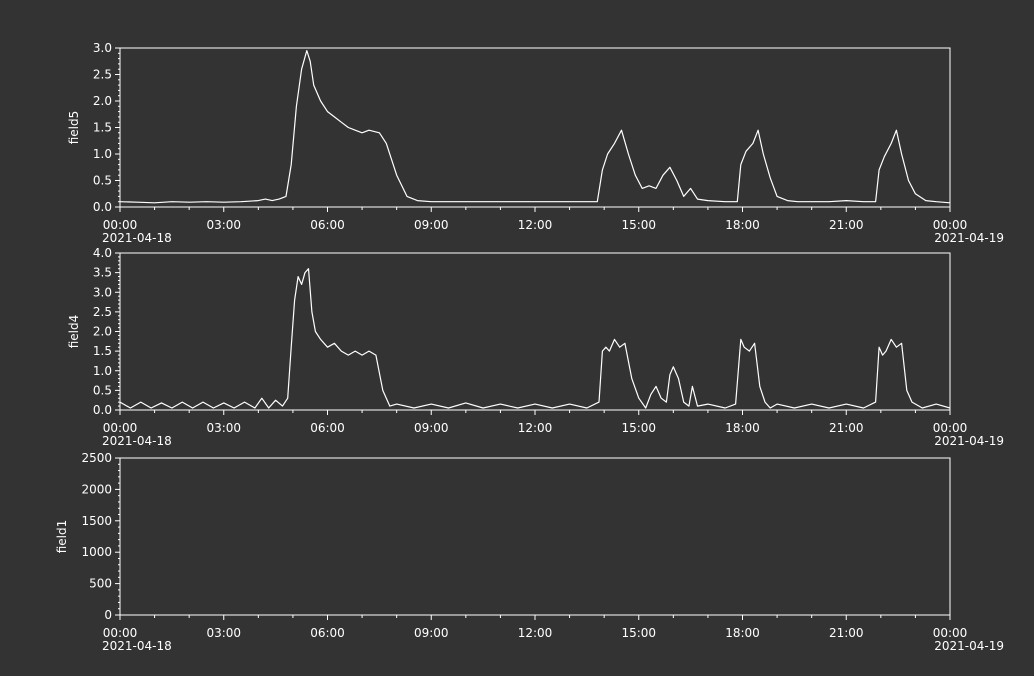 The image size is (1034, 676). What do you see at coordinates (108, 615) in the screenshot?
I see `y-tick-label: 0` at bounding box center [108, 615].